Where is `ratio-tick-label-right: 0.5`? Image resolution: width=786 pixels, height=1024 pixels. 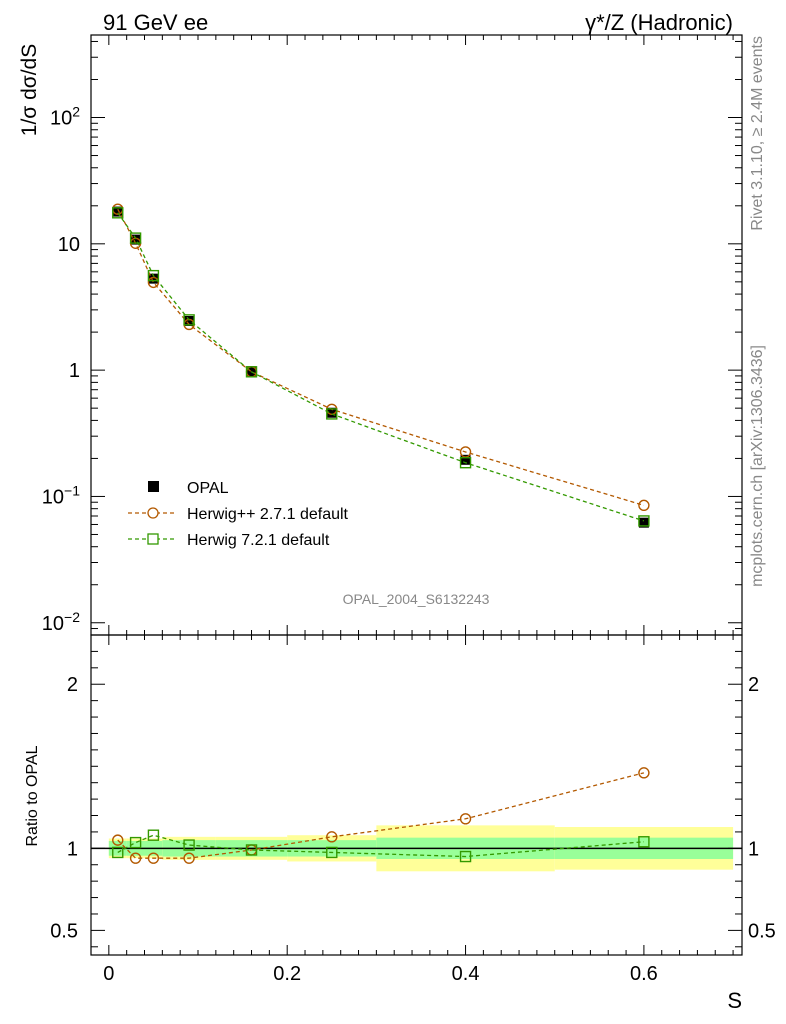
ratio-tick-label-right: 0.5 is located at coordinates (762, 931).